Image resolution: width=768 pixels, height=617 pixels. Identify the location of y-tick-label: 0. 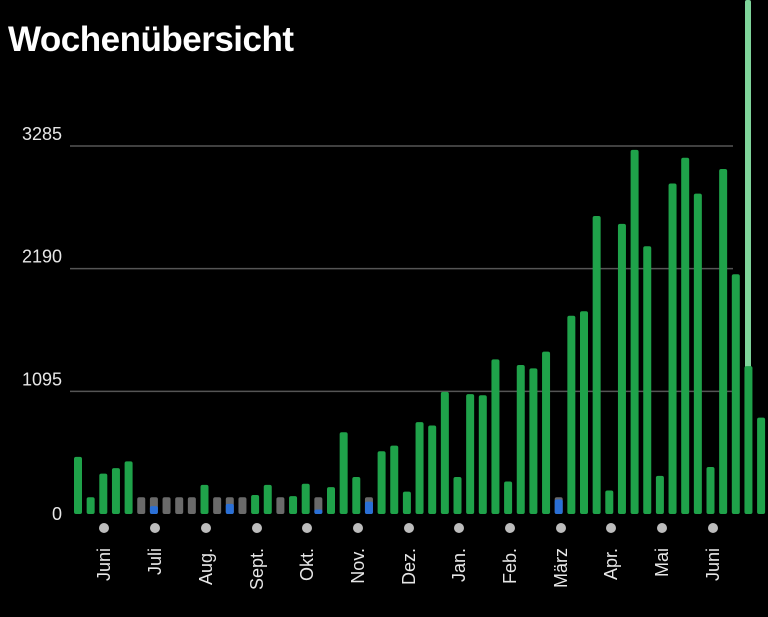
(57, 514).